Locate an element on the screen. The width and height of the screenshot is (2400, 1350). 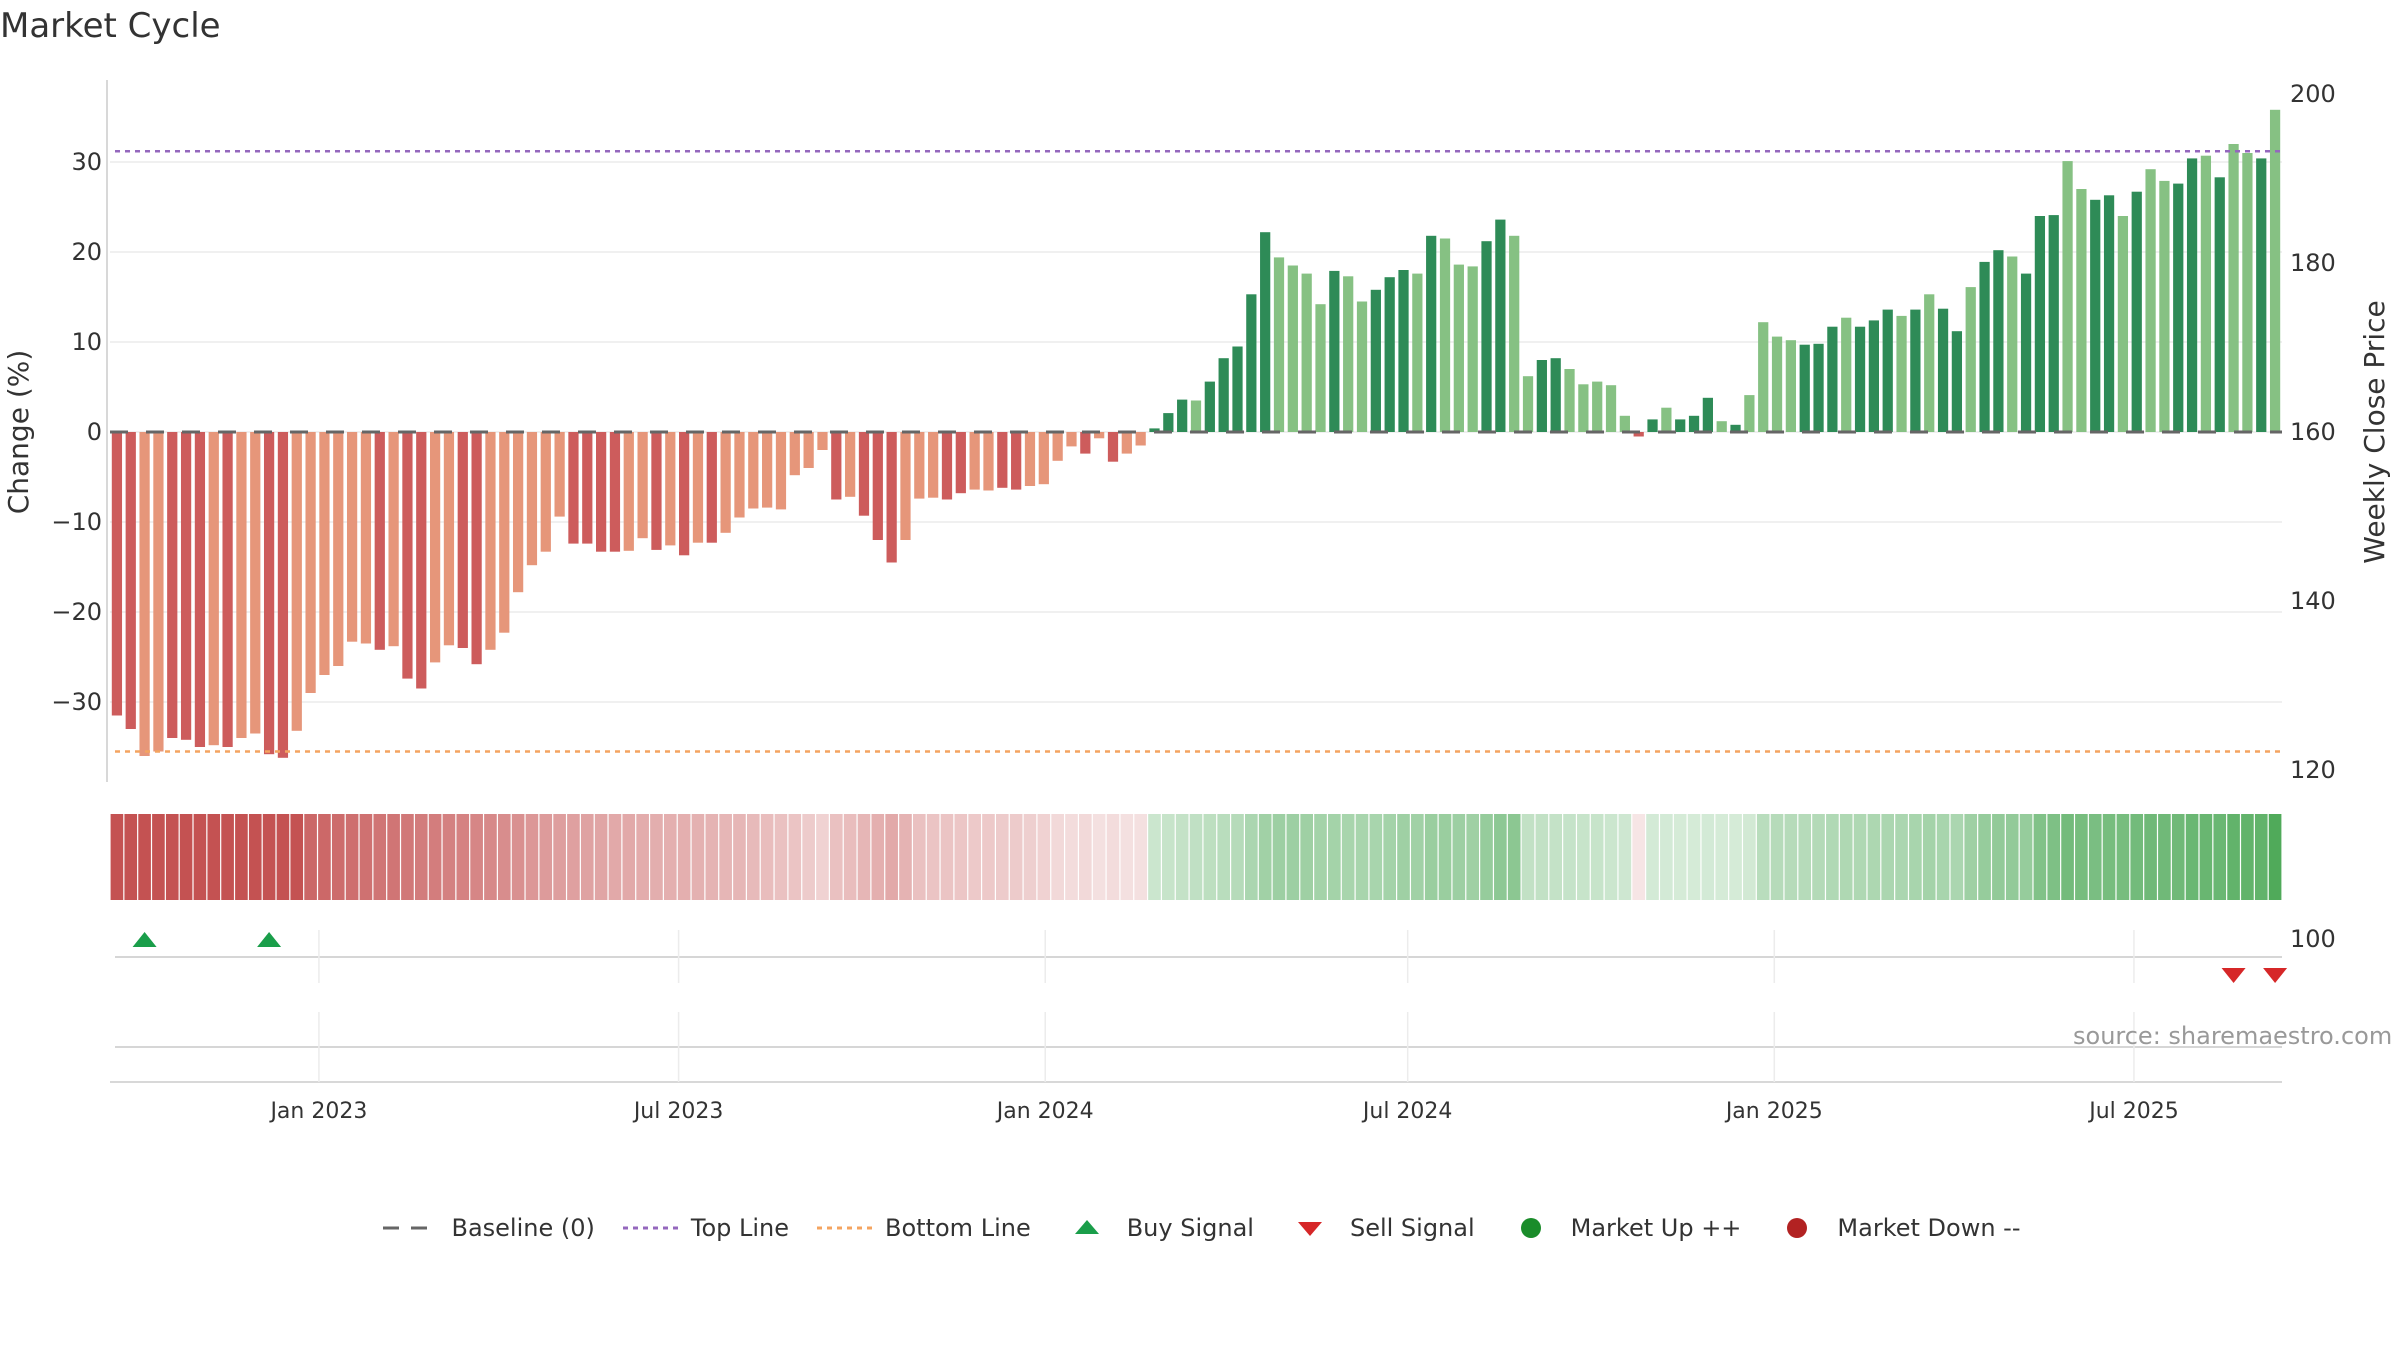
buy-signal-marker is located at coordinates (269, 939).